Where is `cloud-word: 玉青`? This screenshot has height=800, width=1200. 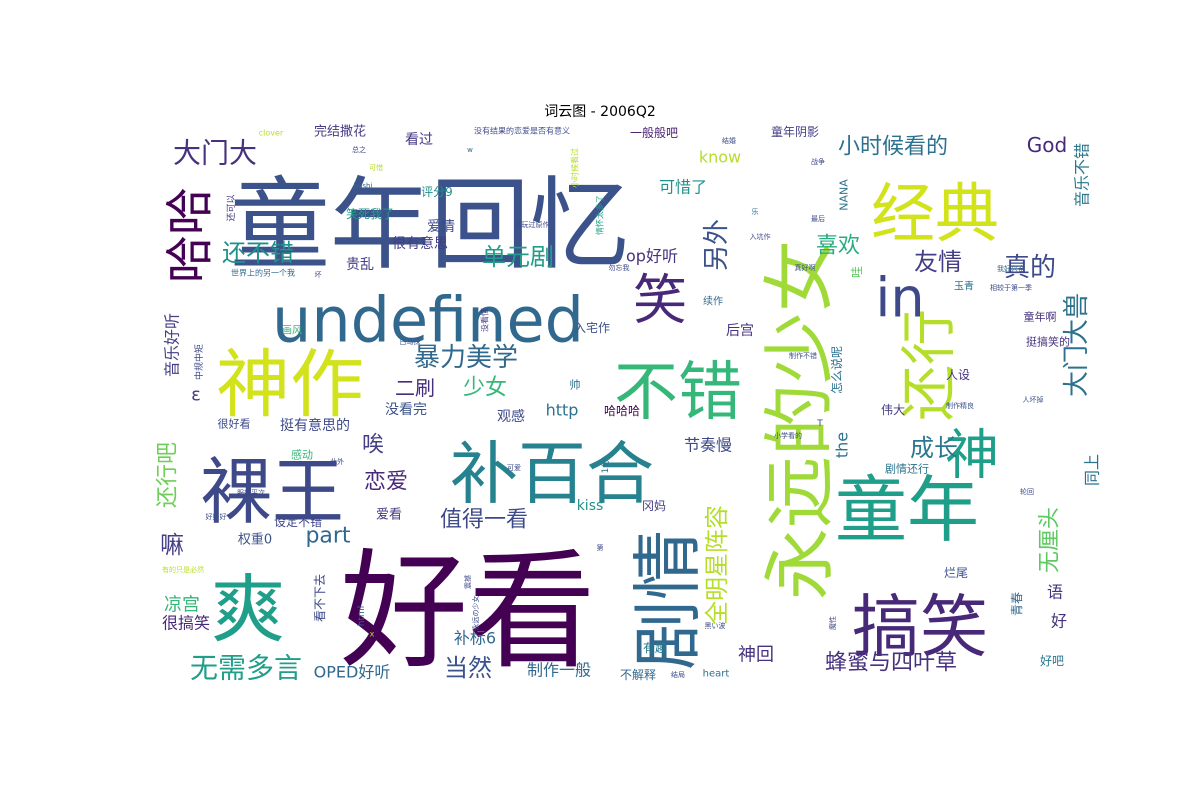
cloud-word: 玉青 is located at coordinates (964, 286).